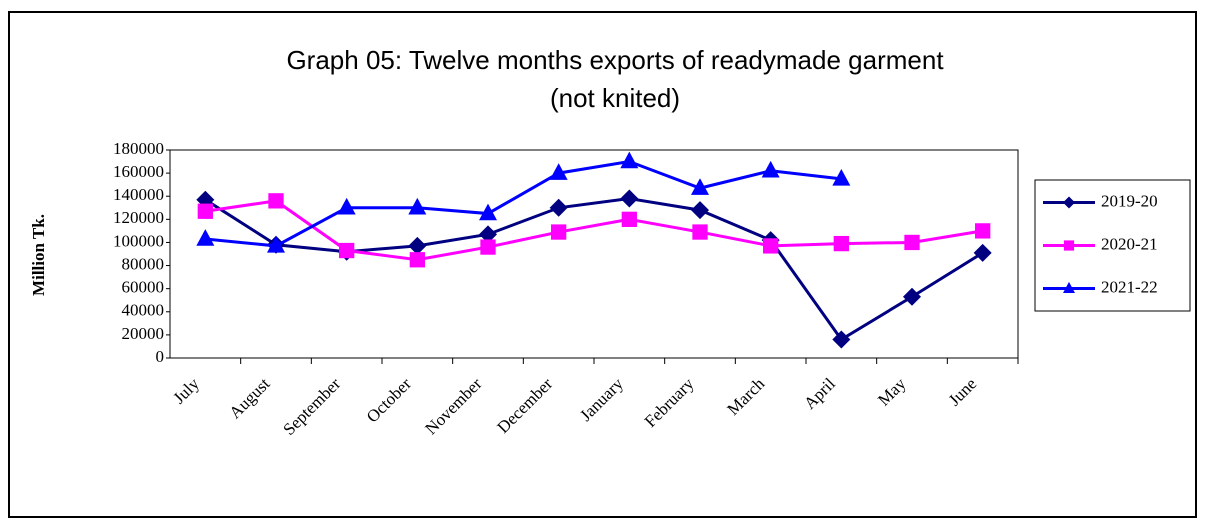 The width and height of the screenshot is (1205, 522). What do you see at coordinates (138, 217) in the screenshot?
I see `y-tick-label: 120000` at bounding box center [138, 217].